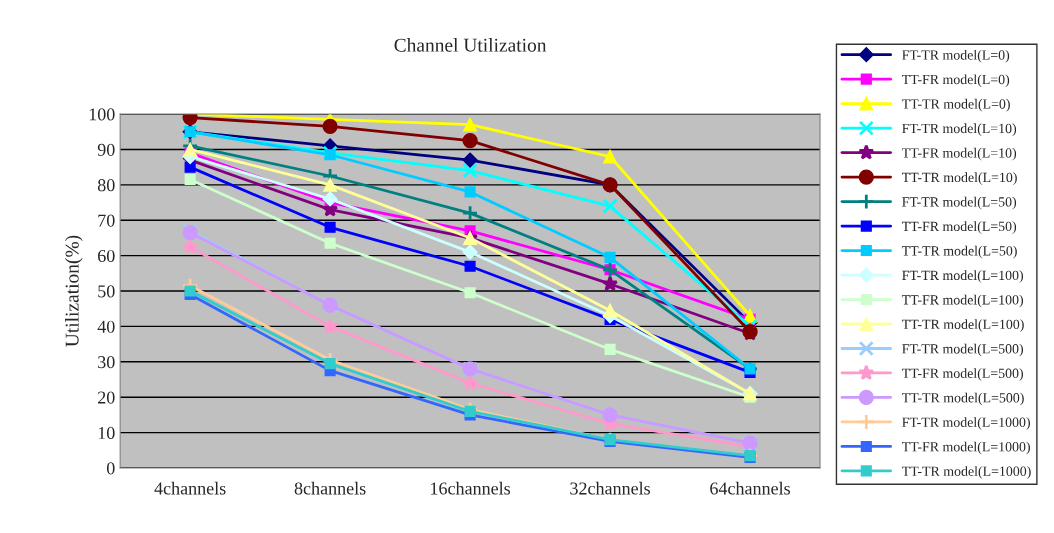 The width and height of the screenshot is (1054, 533). What do you see at coordinates (471, 488) in the screenshot?
I see `x-tick-label: 16channels` at bounding box center [471, 488].